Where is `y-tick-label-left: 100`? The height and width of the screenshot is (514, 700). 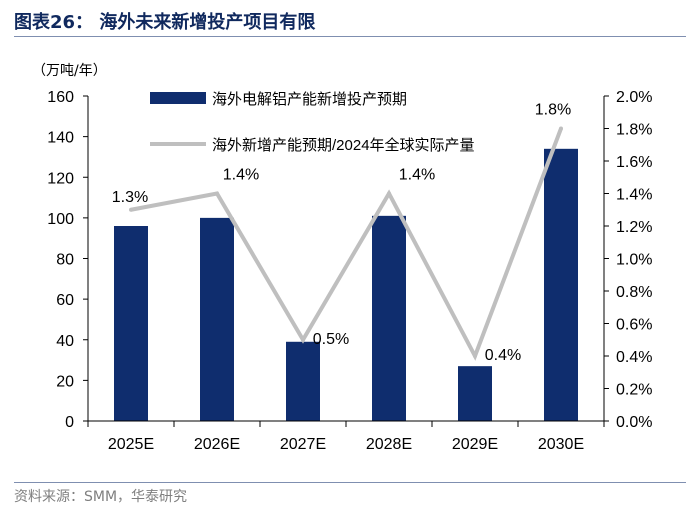
y-tick-label-left: 100 is located at coordinates (60, 219).